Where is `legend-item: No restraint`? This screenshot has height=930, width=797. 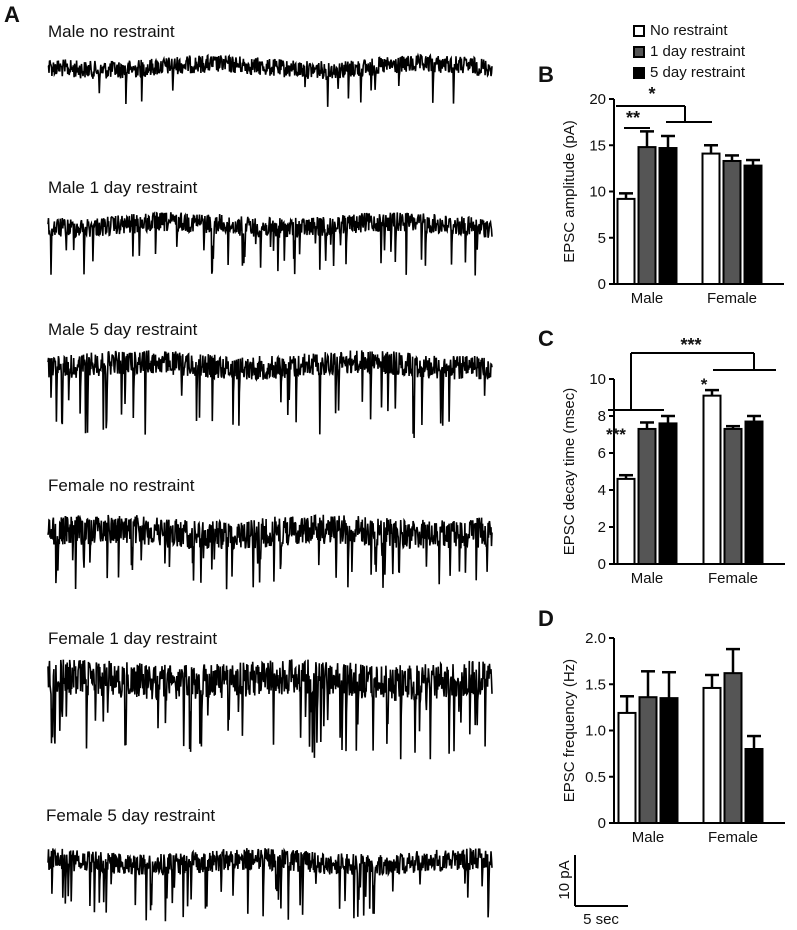 legend-item: No restraint is located at coordinates (689, 30).